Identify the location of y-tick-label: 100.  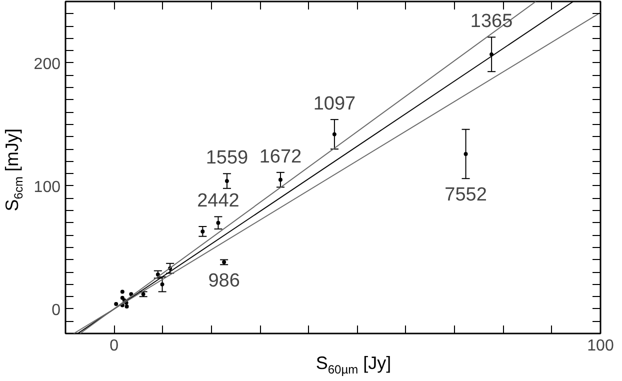
(47, 187).